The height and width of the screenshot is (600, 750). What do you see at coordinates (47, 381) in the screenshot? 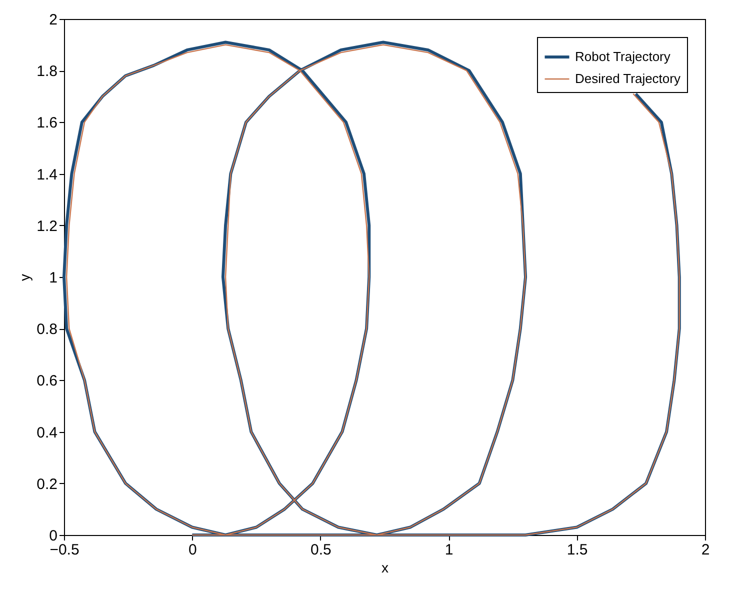
I see `y-tick-label: 0.6` at bounding box center [47, 381].